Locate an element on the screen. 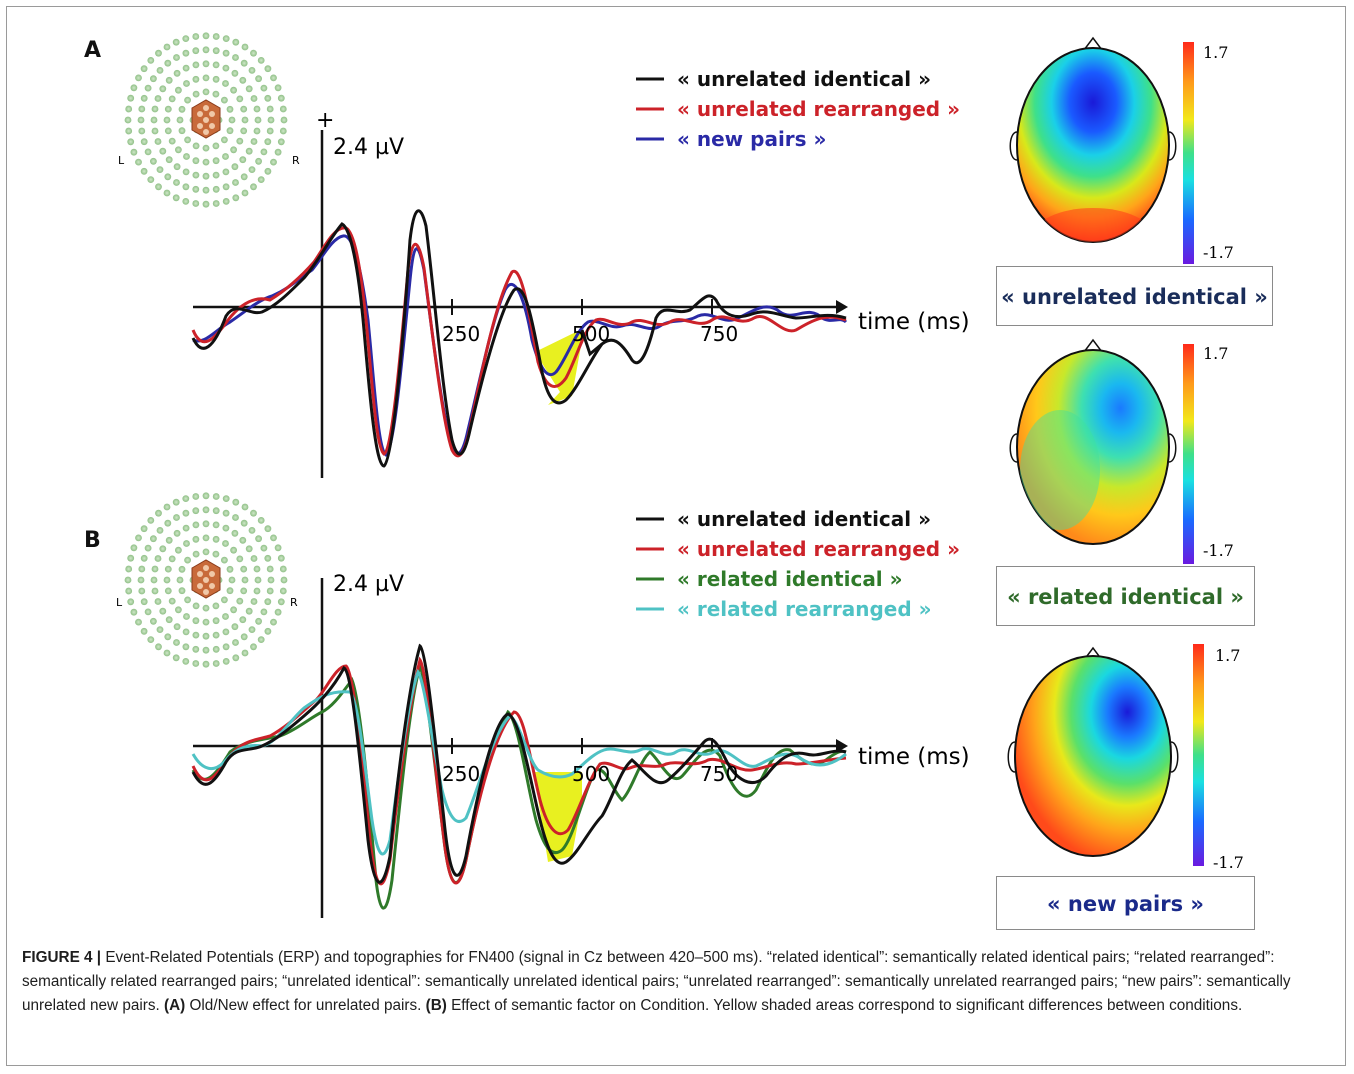 The image size is (1354, 1074). tick-label-750-b: 750 is located at coordinates (719, 774).